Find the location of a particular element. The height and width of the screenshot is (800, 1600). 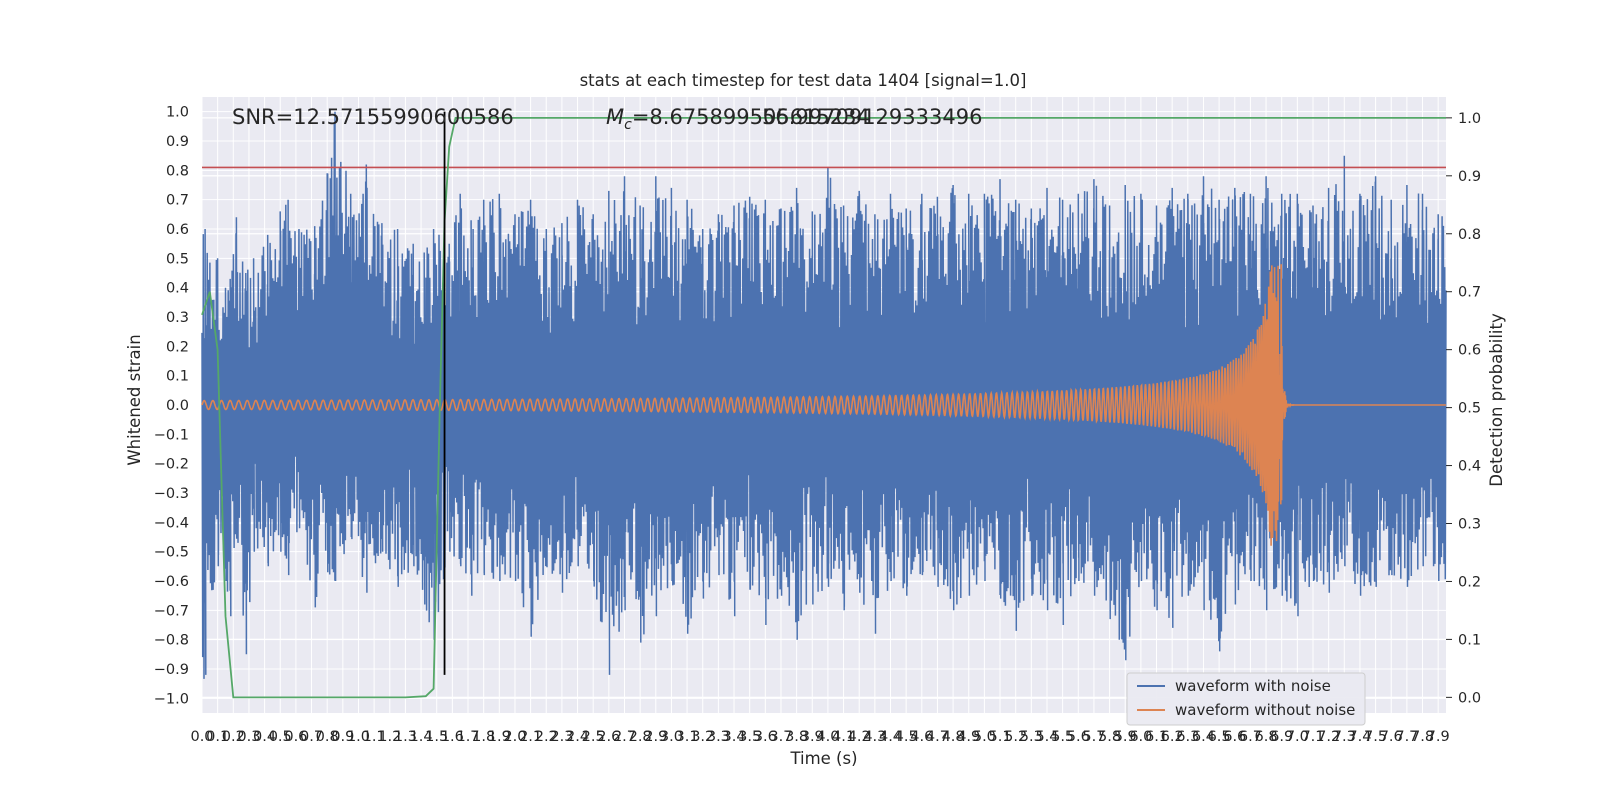

x-tick-label: 1.4 is located at coordinates (421, 737).